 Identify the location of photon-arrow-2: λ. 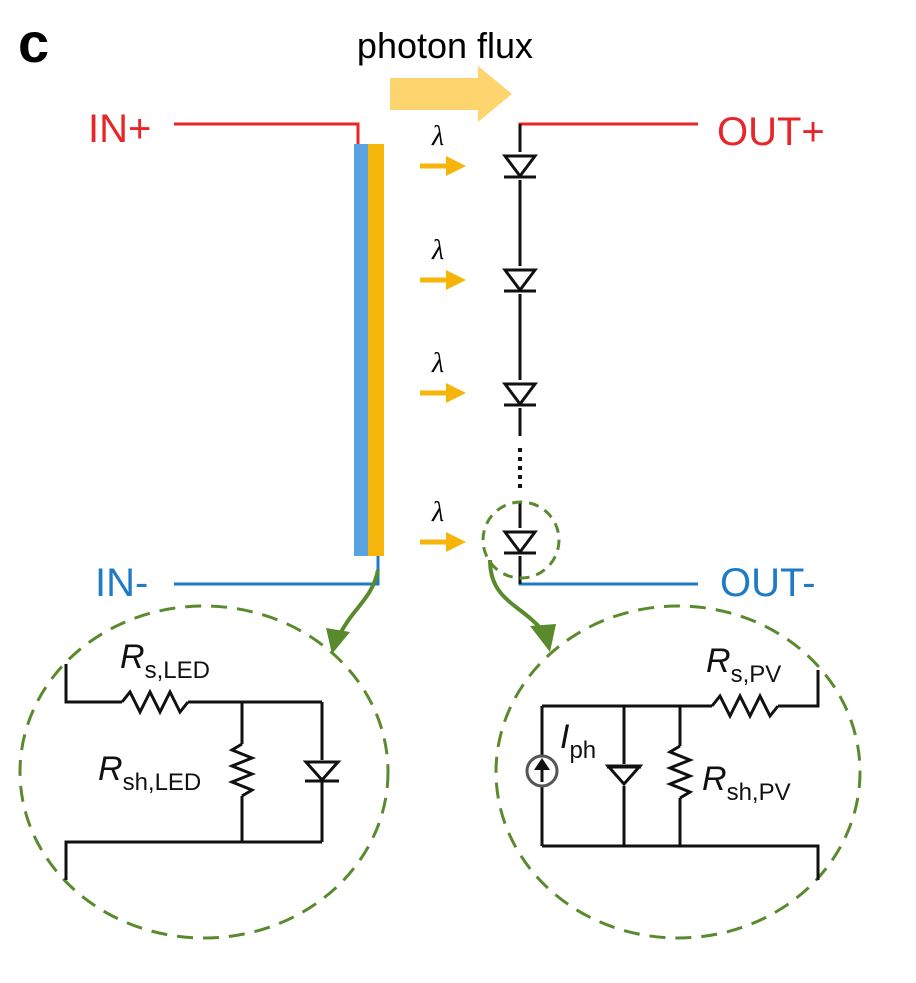
(443, 262).